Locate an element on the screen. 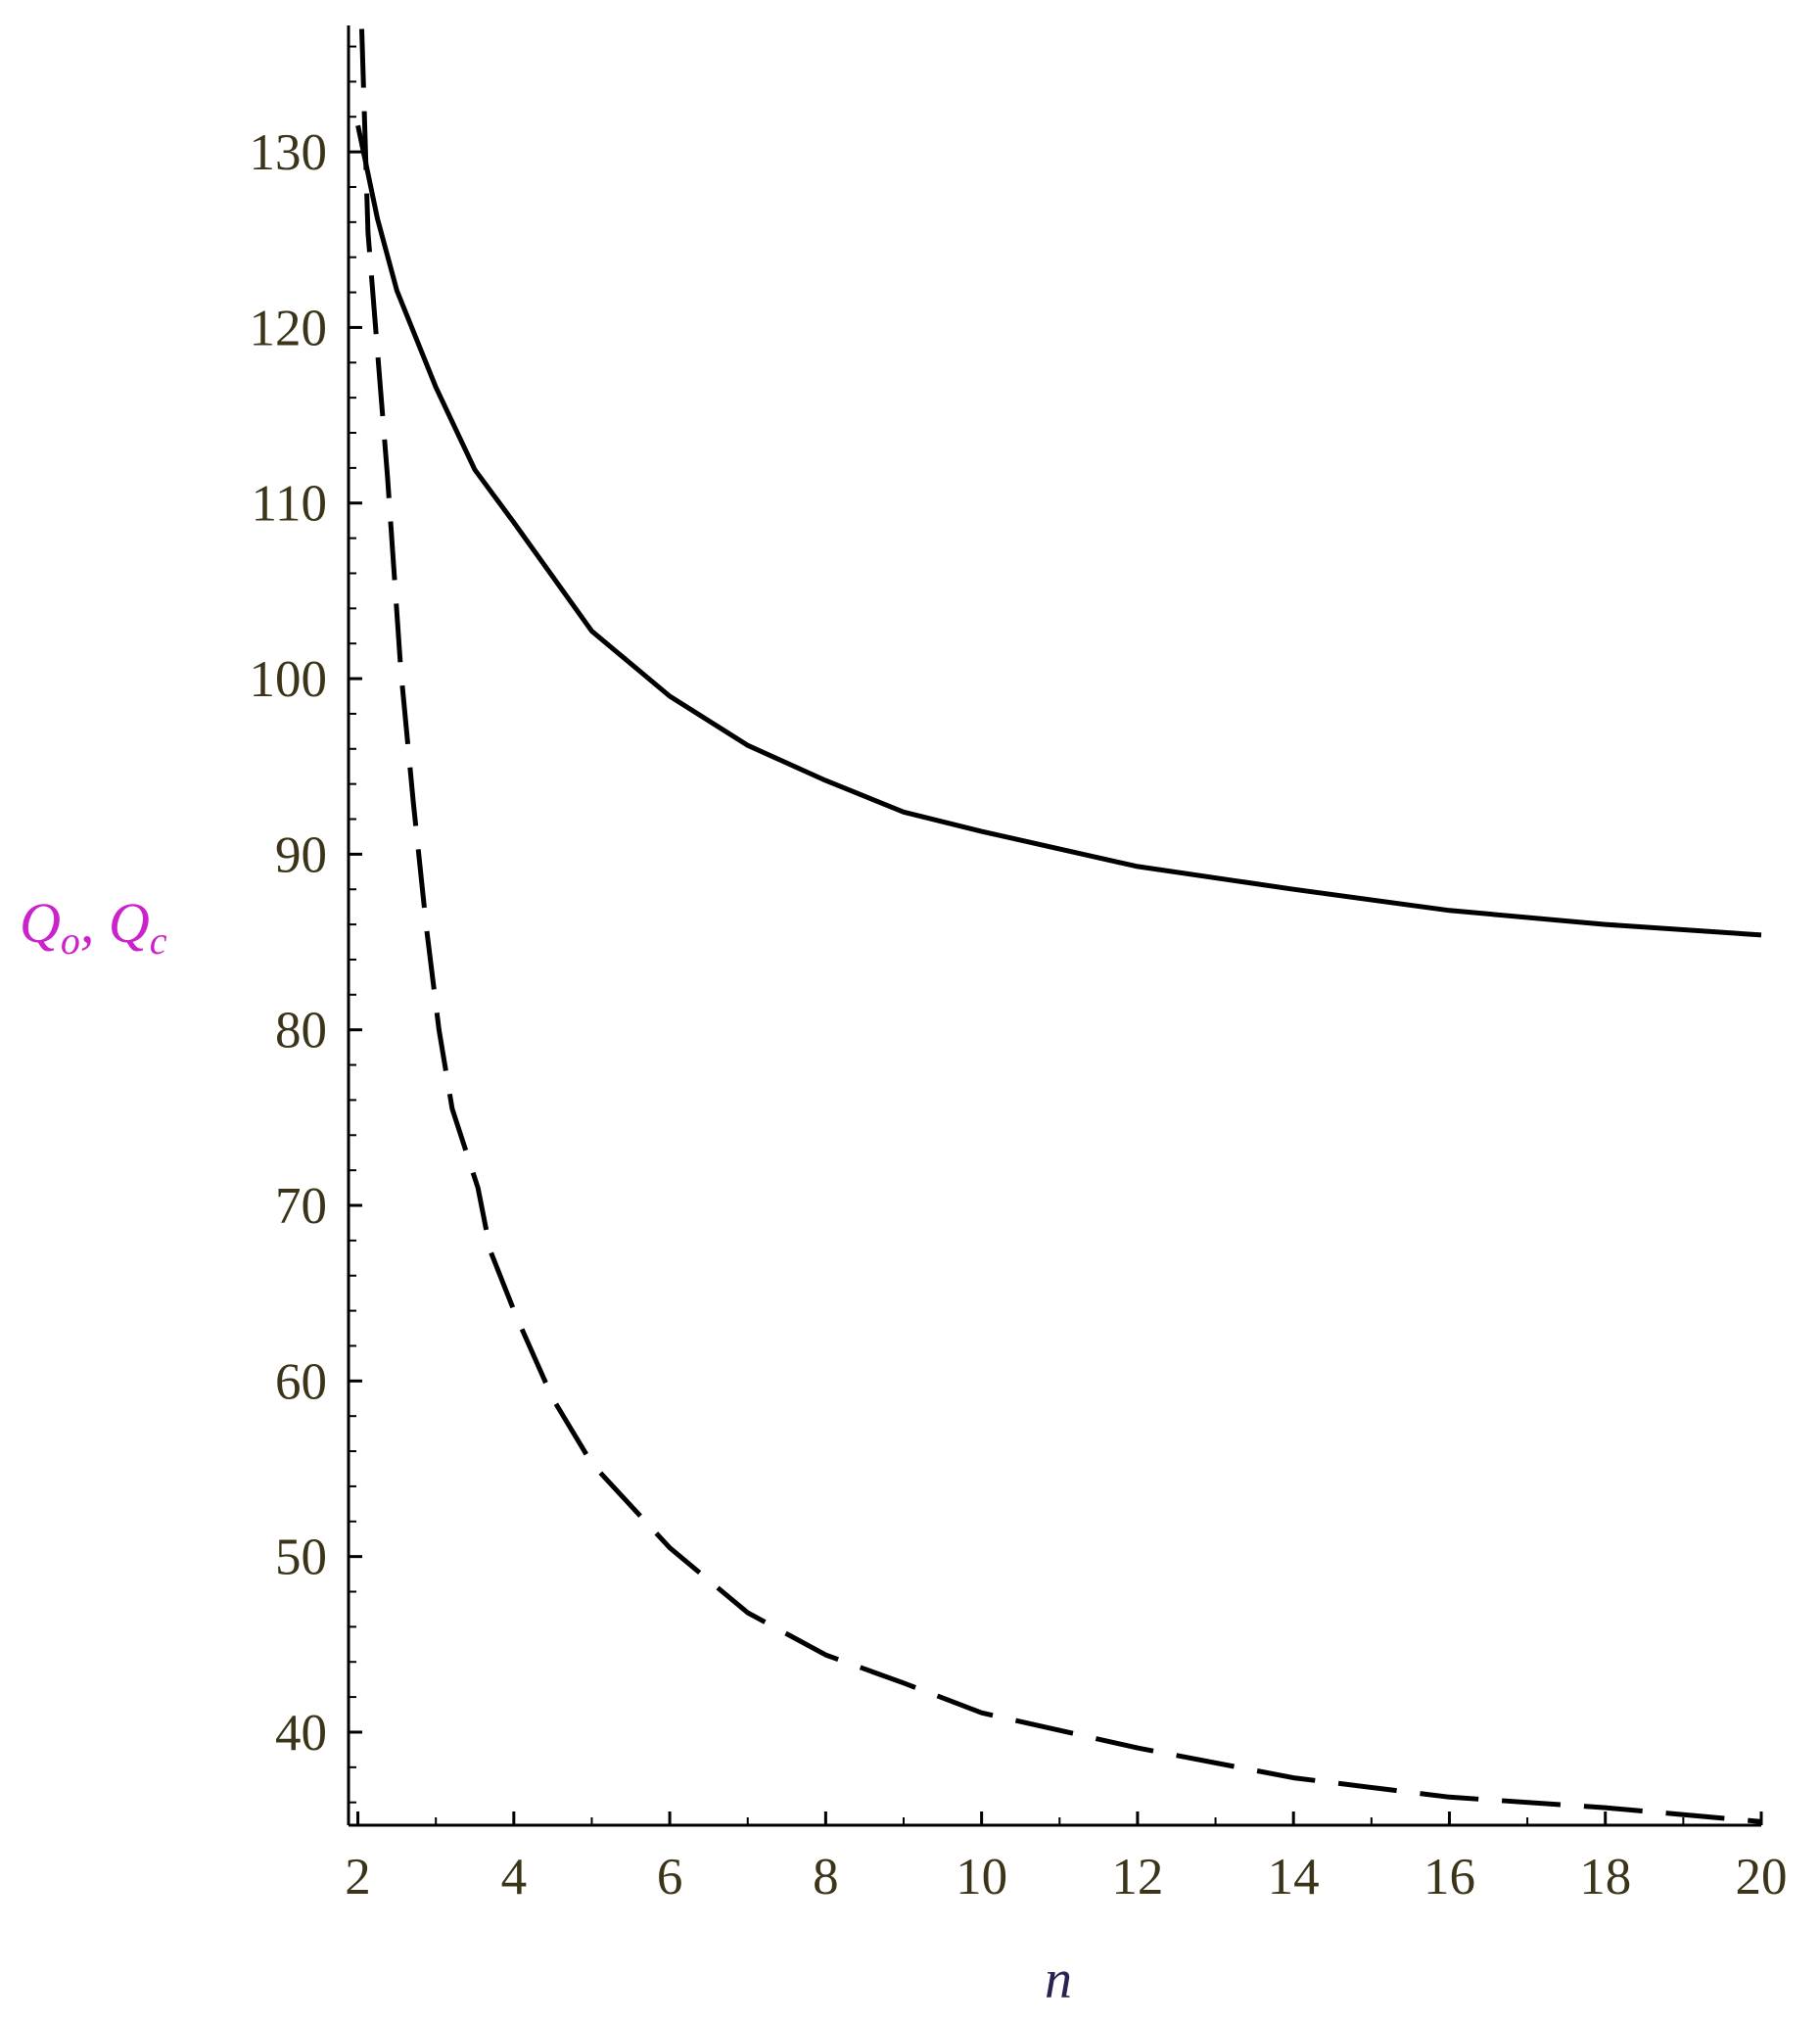  y-tick-label: 40 is located at coordinates (301, 1733).